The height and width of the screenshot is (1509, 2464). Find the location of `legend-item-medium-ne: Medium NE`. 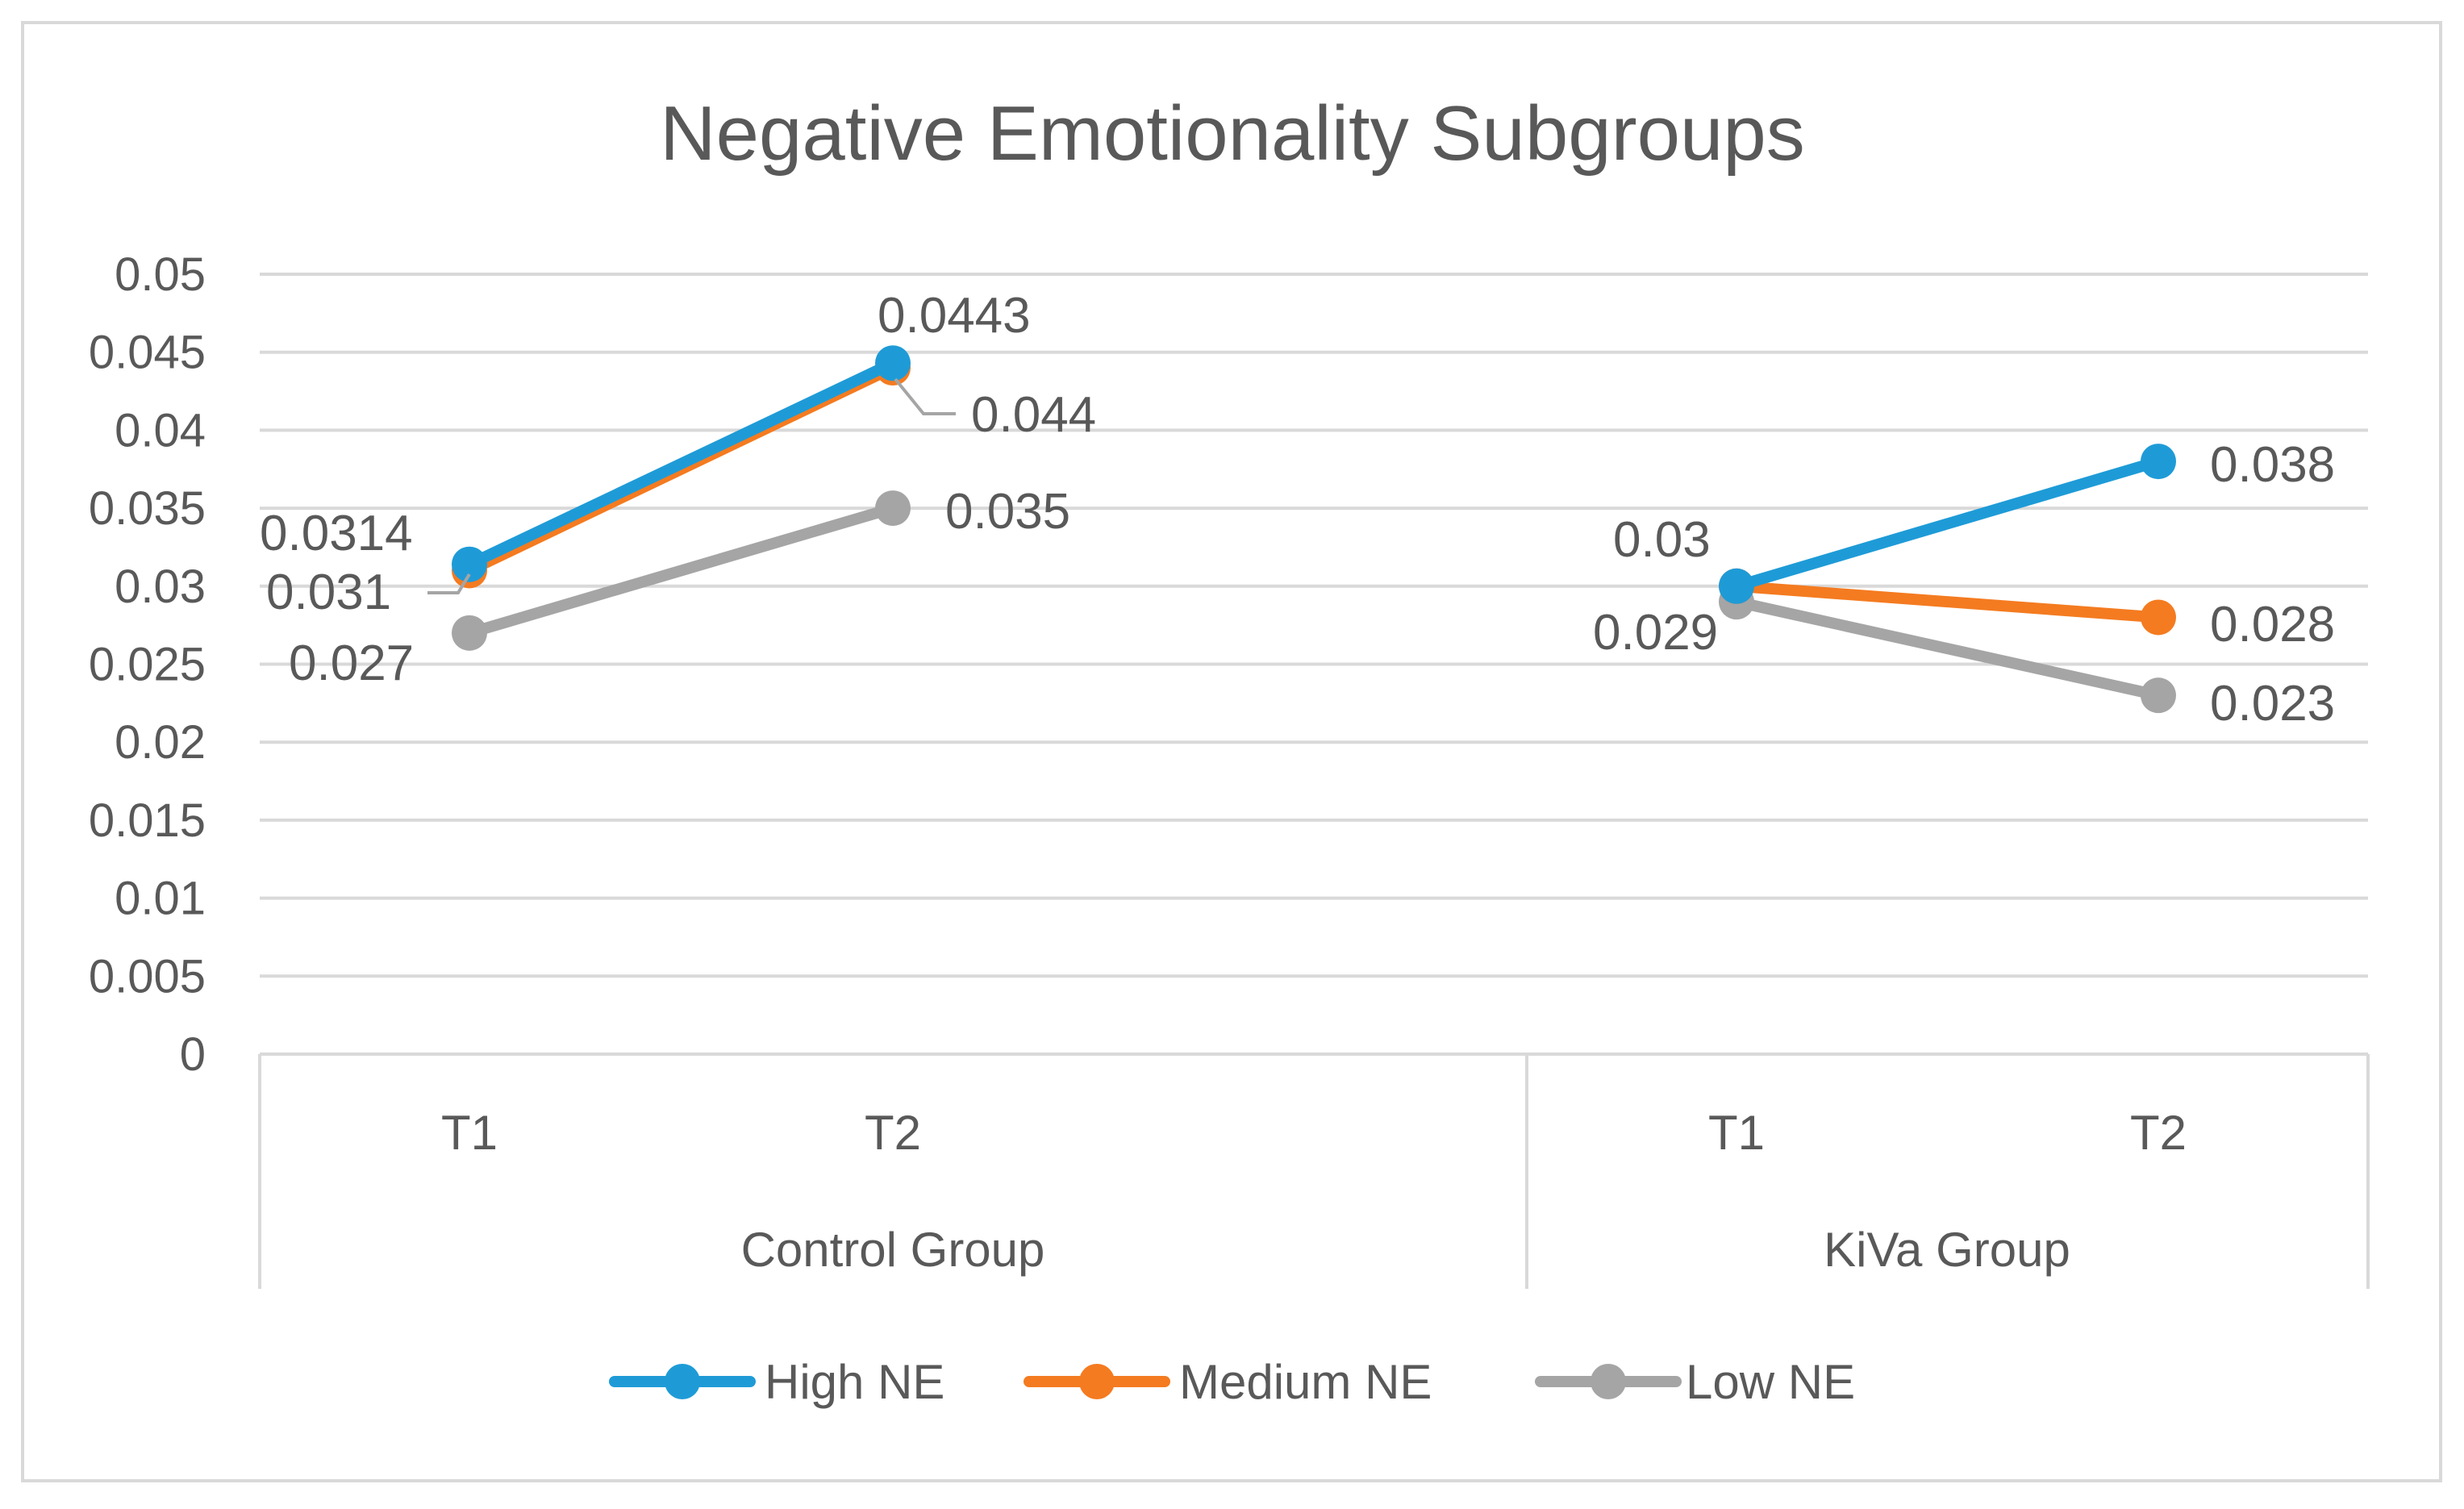

legend-item-medium-ne: Medium NE is located at coordinates (1228, 1382).